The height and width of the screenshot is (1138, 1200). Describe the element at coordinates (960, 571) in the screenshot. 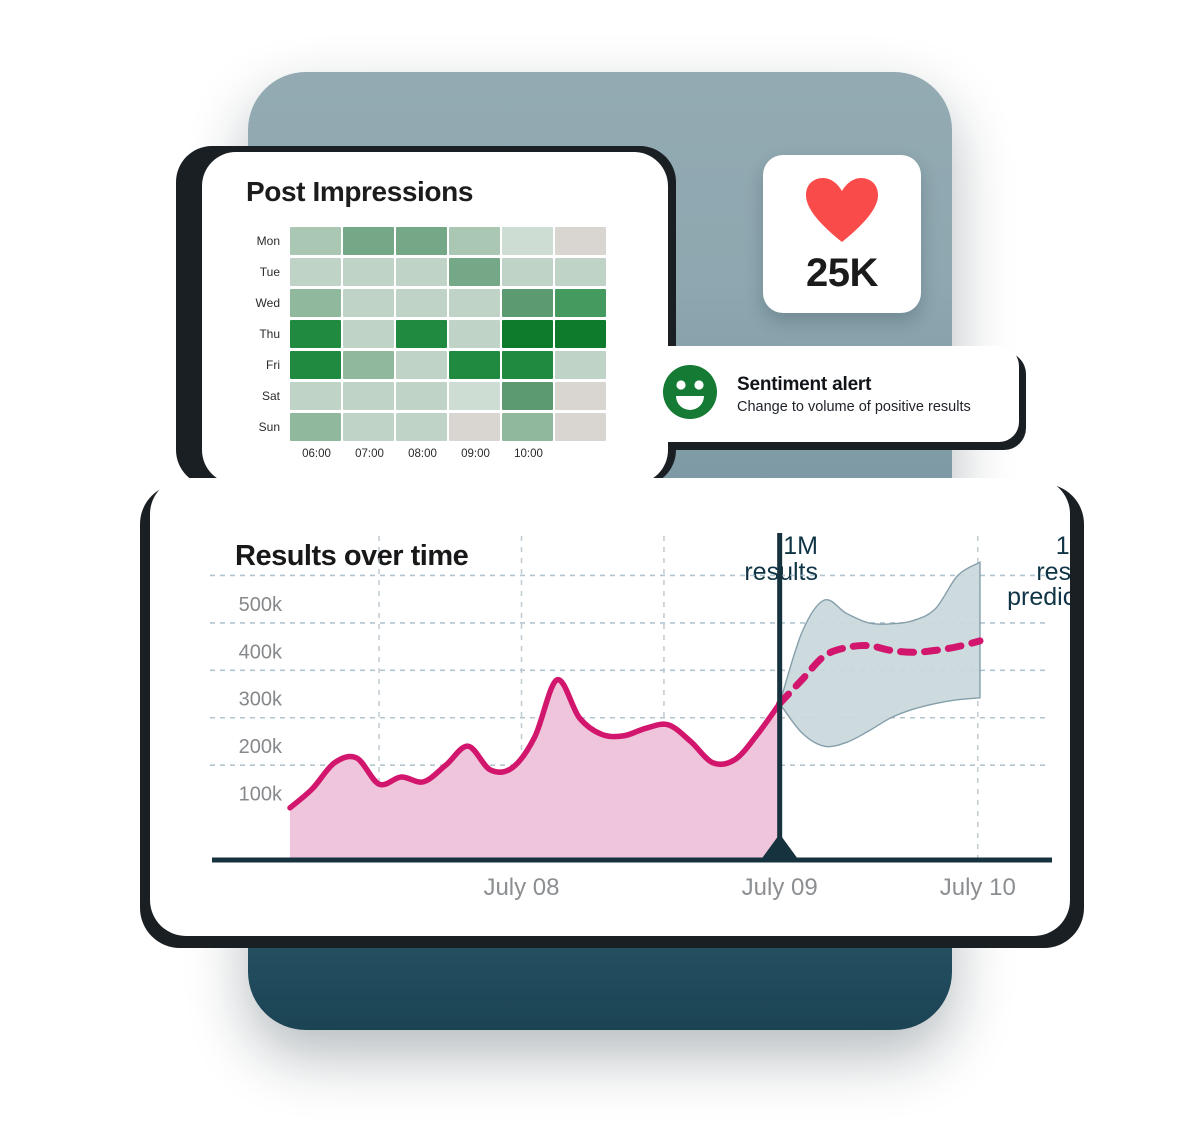

I see `predicted-results-annotation: 125k results predicted` at that location.